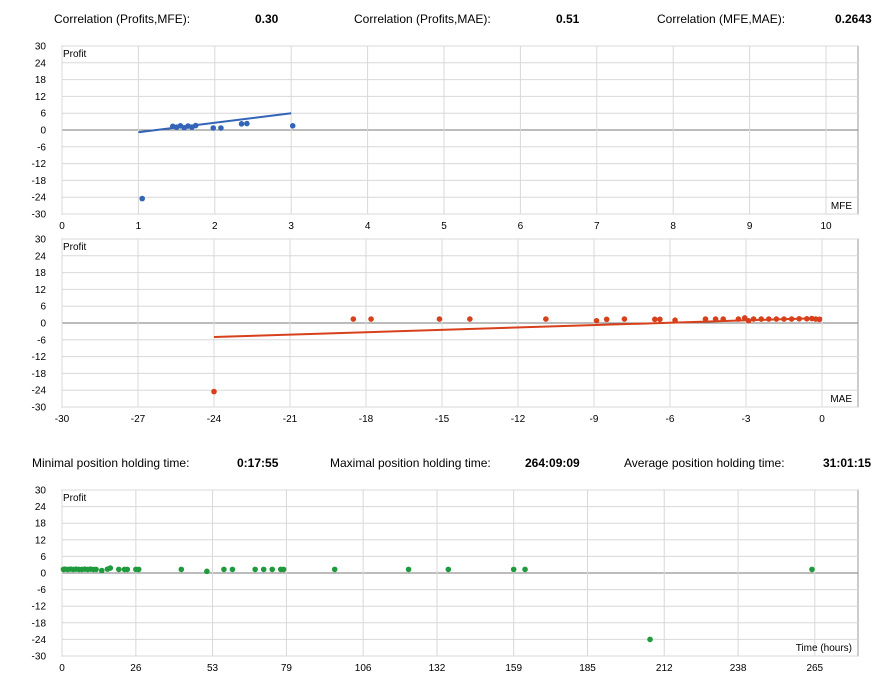 This screenshot has height=691, width=895. I want to click on mae-y-tick-label: -6, so click(41, 340).